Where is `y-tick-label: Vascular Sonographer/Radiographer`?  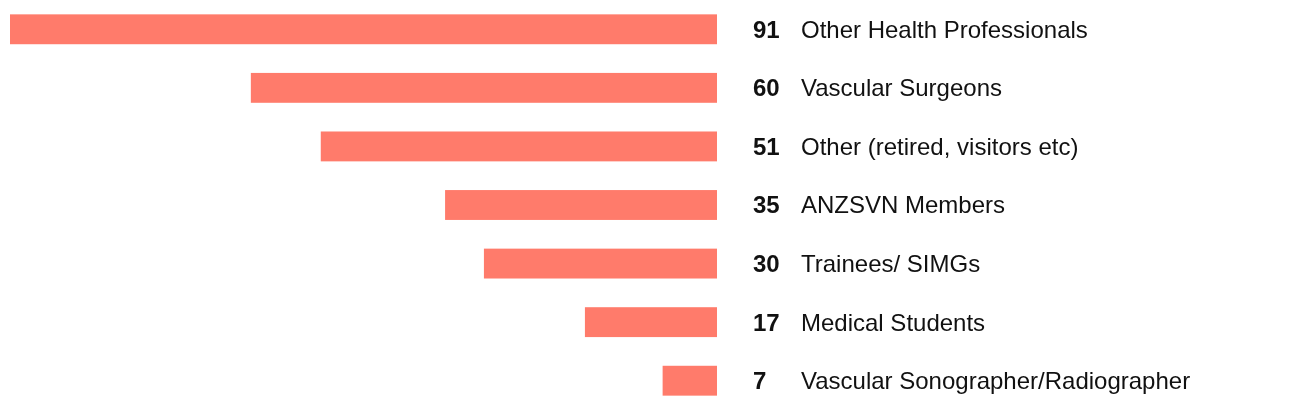 y-tick-label: Vascular Sonographer/Radiographer is located at coordinates (996, 381).